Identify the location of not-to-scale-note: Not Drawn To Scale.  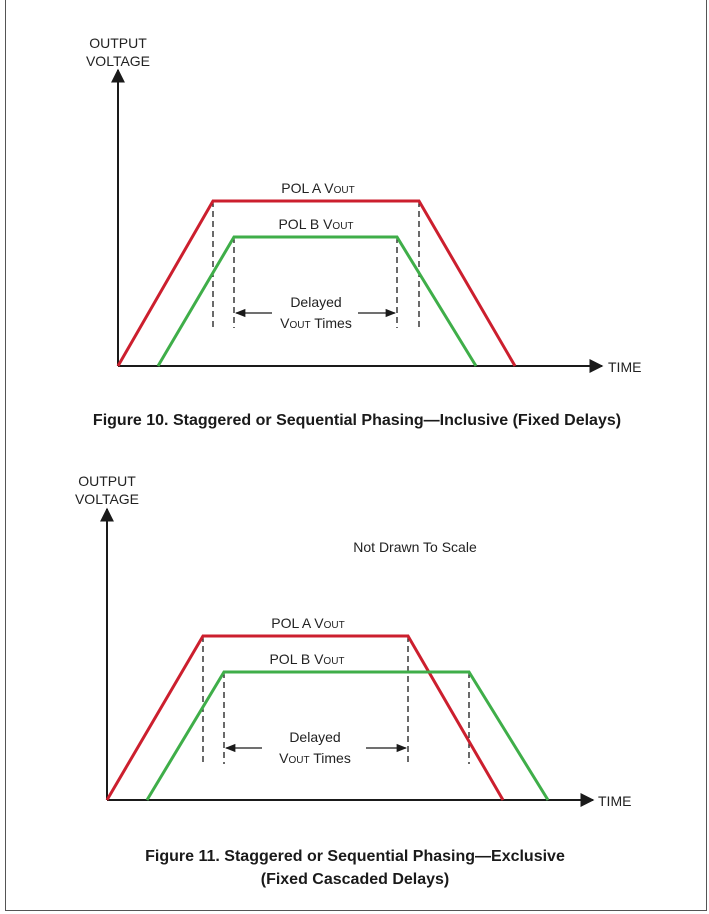
(415, 547).